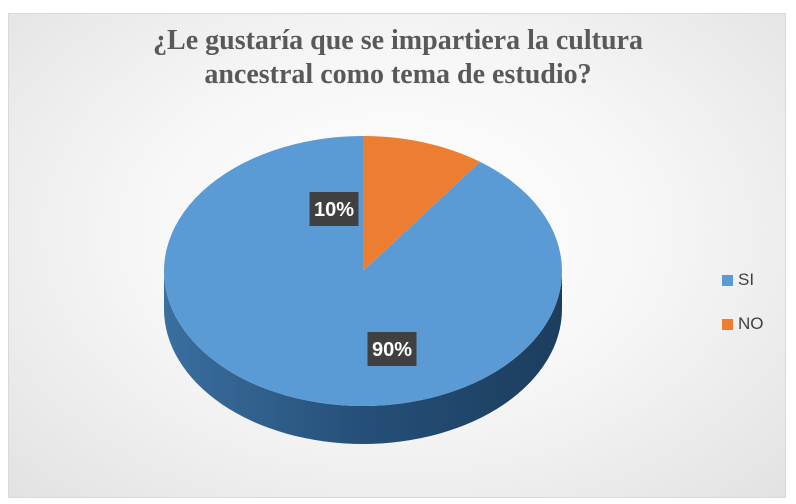 This screenshot has width=796, height=504. I want to click on legend: SI NO, so click(743, 314).